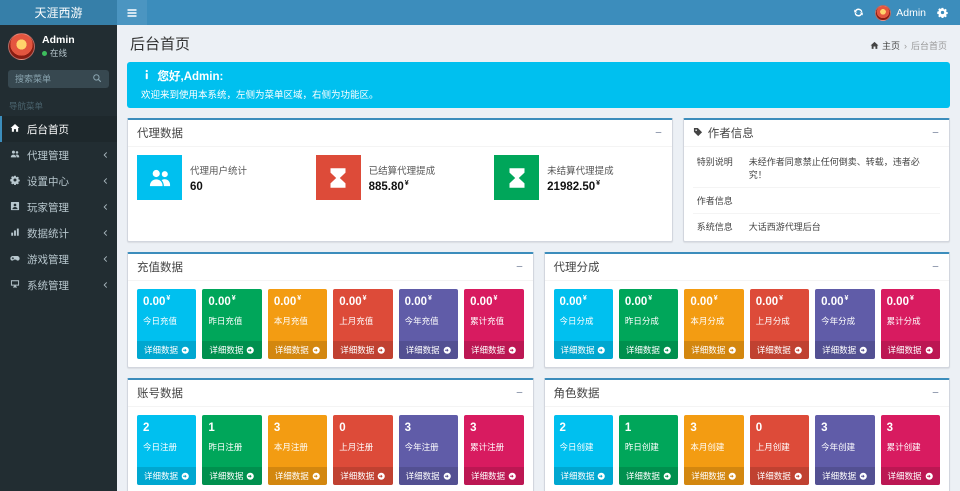 This screenshot has height=491, width=960. What do you see at coordinates (890, 46) in the screenshot?
I see `breadcrumb-home-label: 主页` at bounding box center [890, 46].